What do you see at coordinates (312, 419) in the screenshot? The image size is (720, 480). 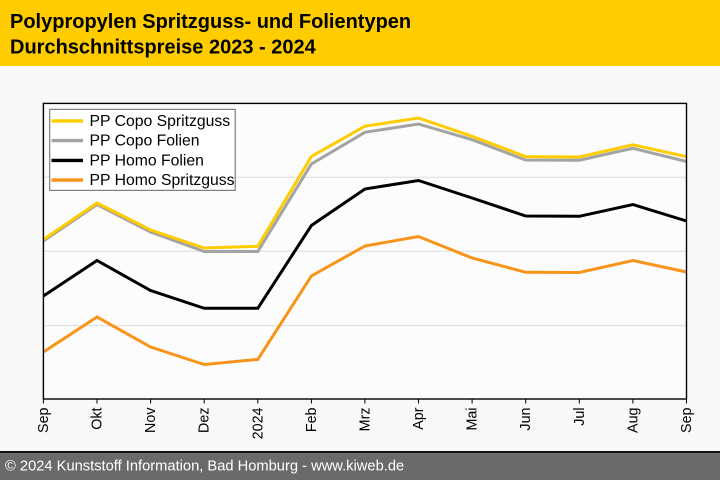 I see `svg-text: Feb` at bounding box center [312, 419].